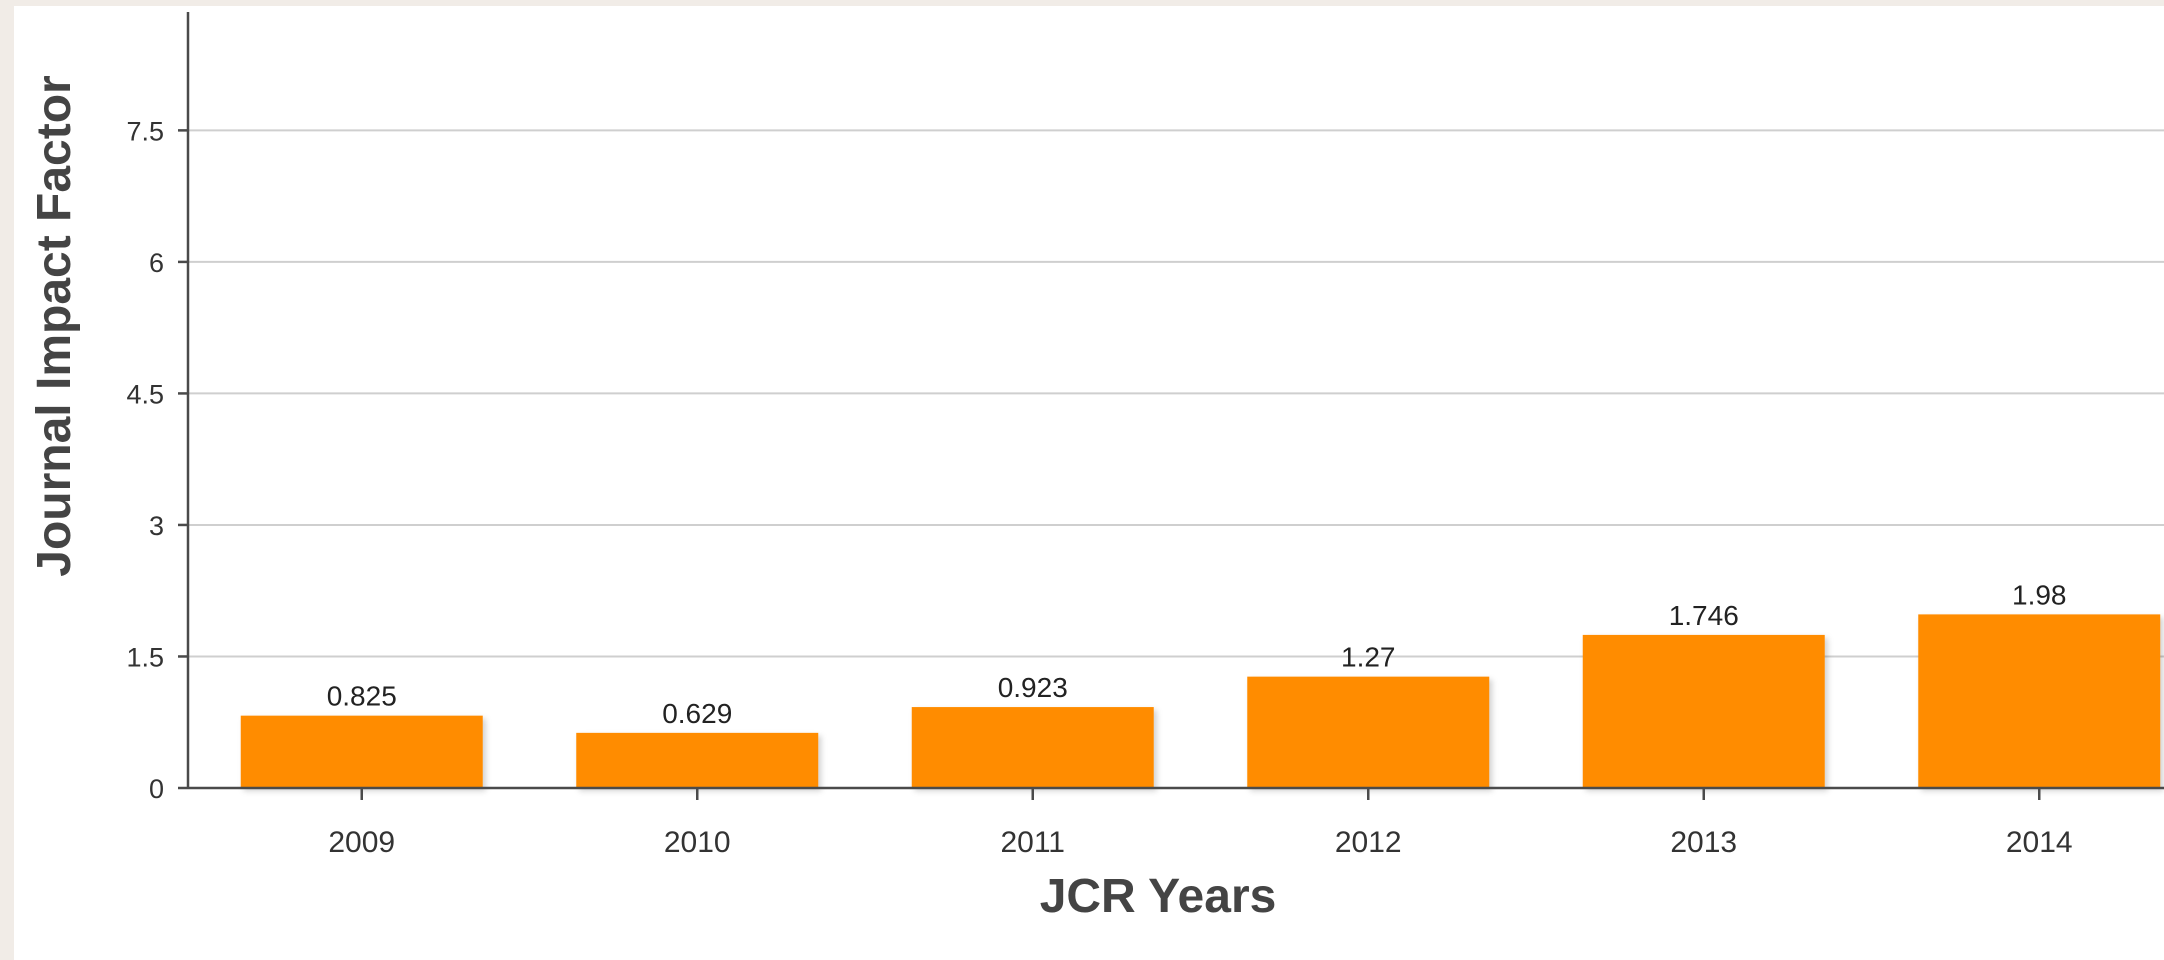  What do you see at coordinates (1032, 747) in the screenshot?
I see `bar-2011` at bounding box center [1032, 747].